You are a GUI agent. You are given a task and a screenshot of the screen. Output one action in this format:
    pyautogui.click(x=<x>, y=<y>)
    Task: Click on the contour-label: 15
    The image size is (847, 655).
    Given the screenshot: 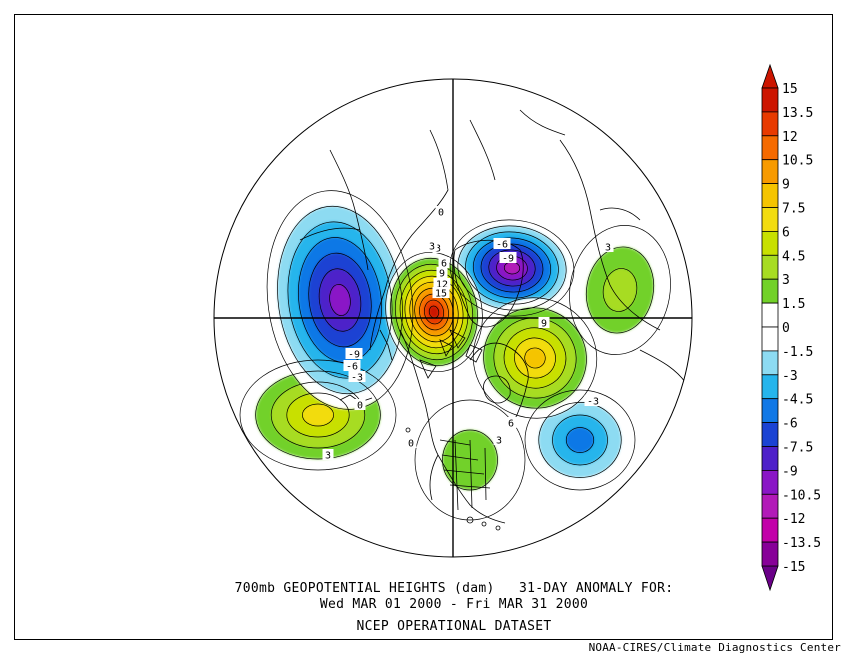 What is the action you would take?
    pyautogui.click(x=441, y=294)
    